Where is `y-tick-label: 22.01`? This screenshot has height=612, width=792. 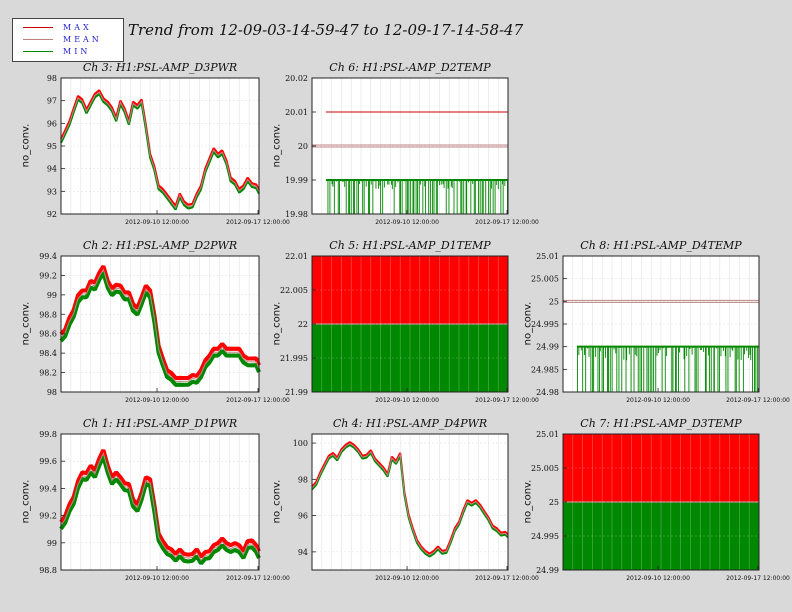 y-tick-label: 22.01 is located at coordinates (296, 256).